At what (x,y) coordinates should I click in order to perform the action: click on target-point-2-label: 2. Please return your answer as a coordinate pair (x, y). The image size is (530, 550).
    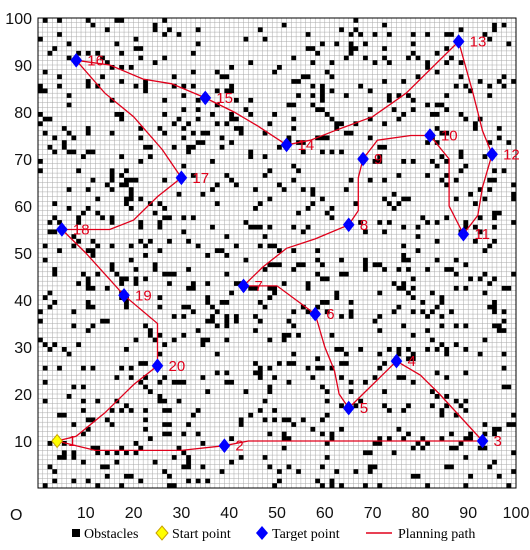
    Looking at the image, I should click on (239, 446).